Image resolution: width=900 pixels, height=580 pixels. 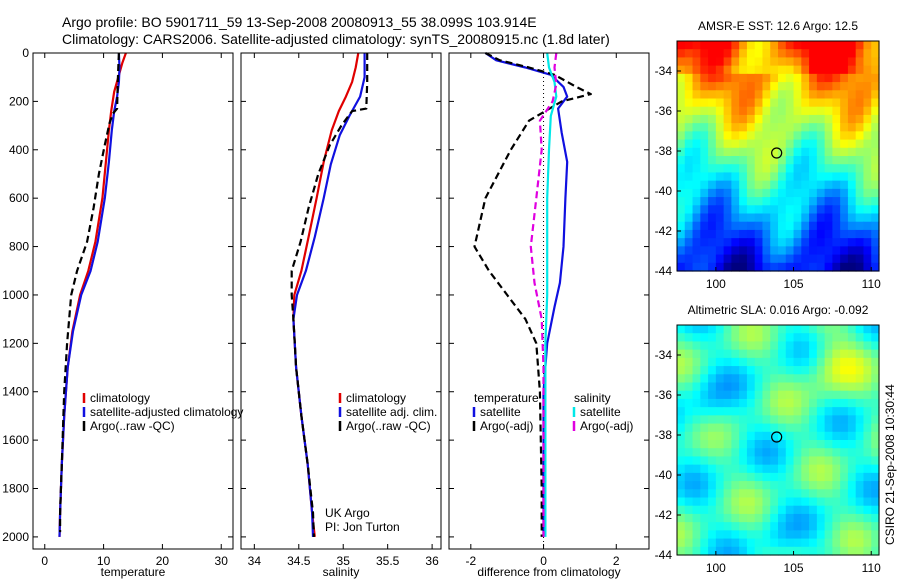 What do you see at coordinates (777, 437) in the screenshot?
I see `argo-position-marker` at bounding box center [777, 437].